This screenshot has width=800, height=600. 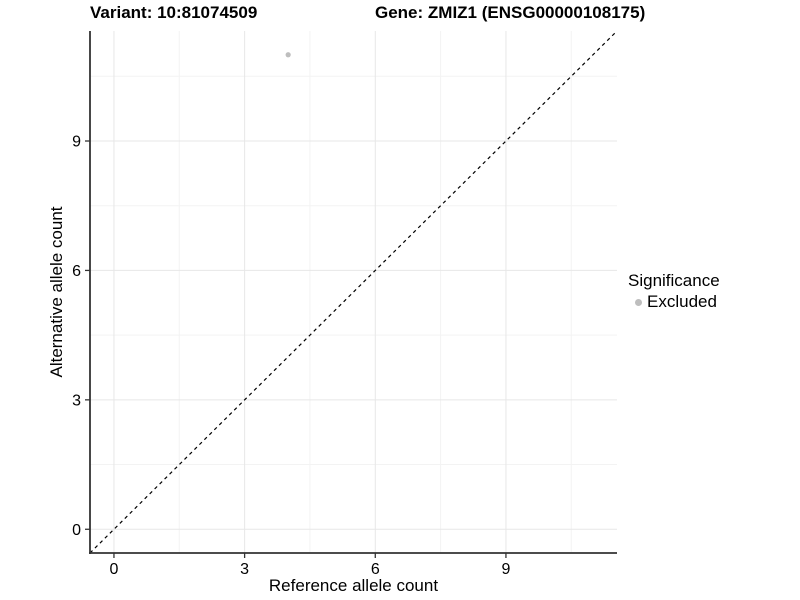 I want to click on variant-title: Variant: 10:81074509, so click(x=174, y=12).